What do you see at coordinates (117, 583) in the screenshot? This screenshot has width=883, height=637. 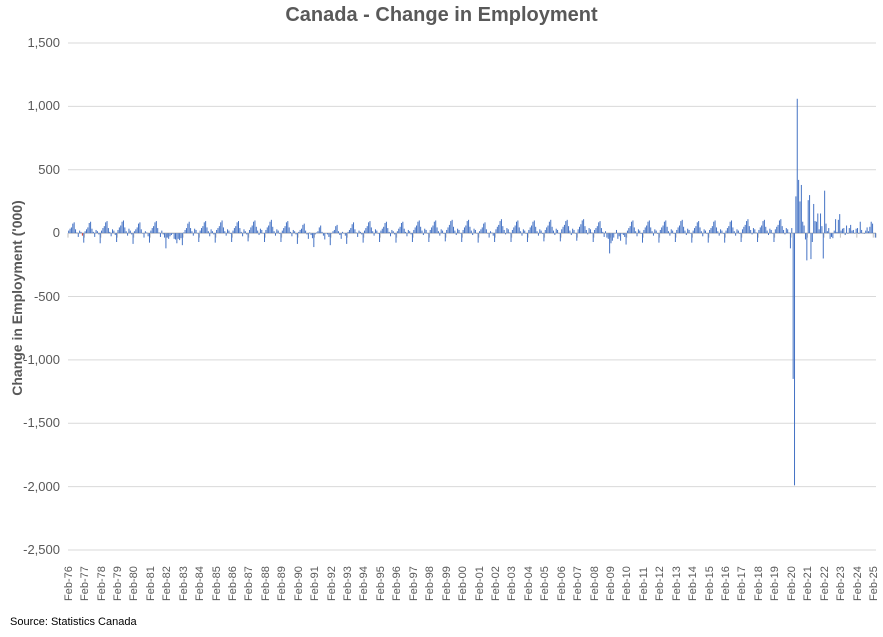 I see `x-axis-tick-label: Feb-79` at bounding box center [117, 583].